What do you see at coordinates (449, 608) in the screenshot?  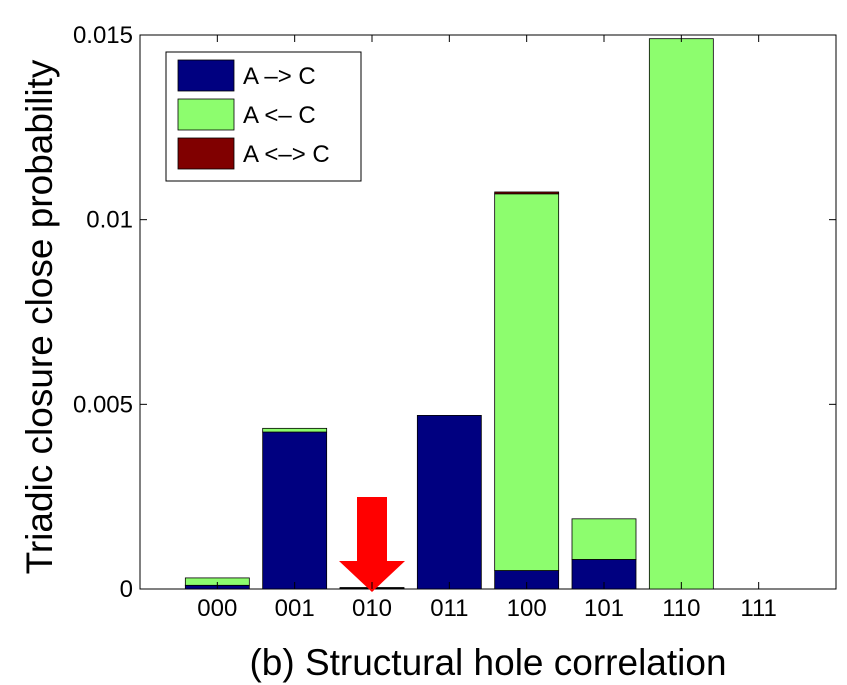 I see `x-tick-label: 011` at bounding box center [449, 608].